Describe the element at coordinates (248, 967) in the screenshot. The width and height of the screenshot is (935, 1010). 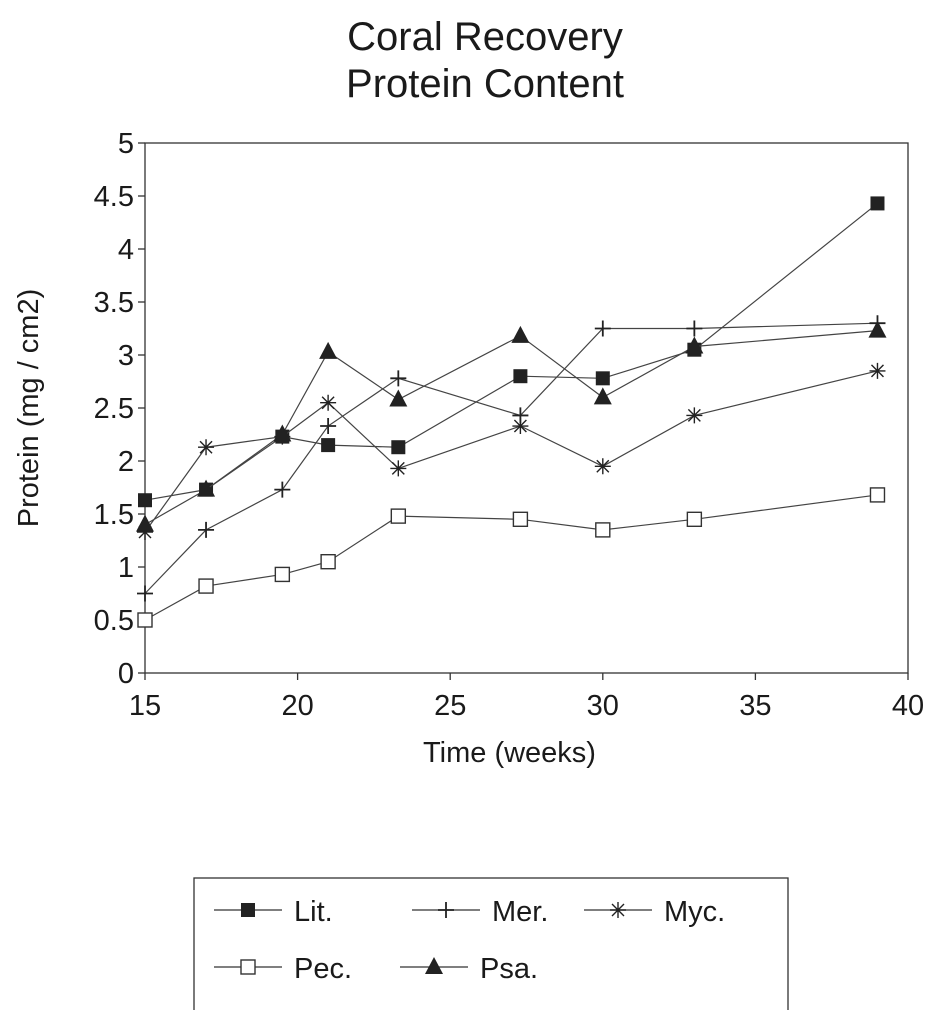
I see `legend-marker-pec` at that location.